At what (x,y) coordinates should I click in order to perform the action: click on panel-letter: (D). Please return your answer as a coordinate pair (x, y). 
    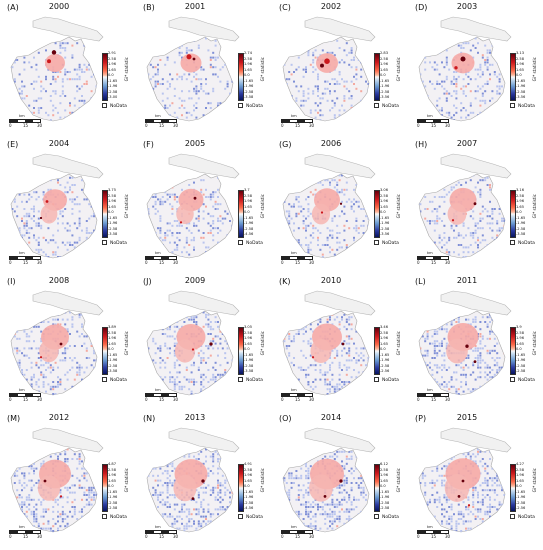
    Looking at the image, I should click on (421, 7).